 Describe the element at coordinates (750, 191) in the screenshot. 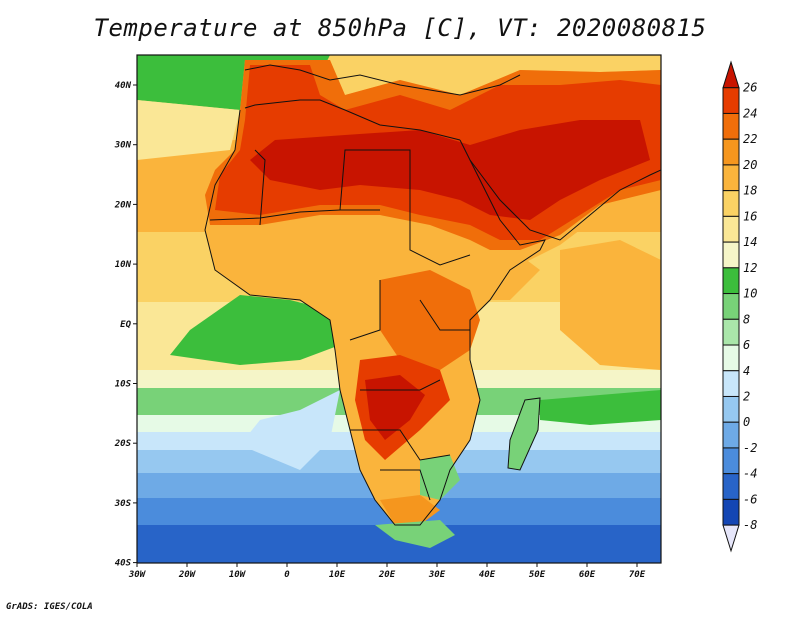

I see `colorbar-label: 18` at that location.